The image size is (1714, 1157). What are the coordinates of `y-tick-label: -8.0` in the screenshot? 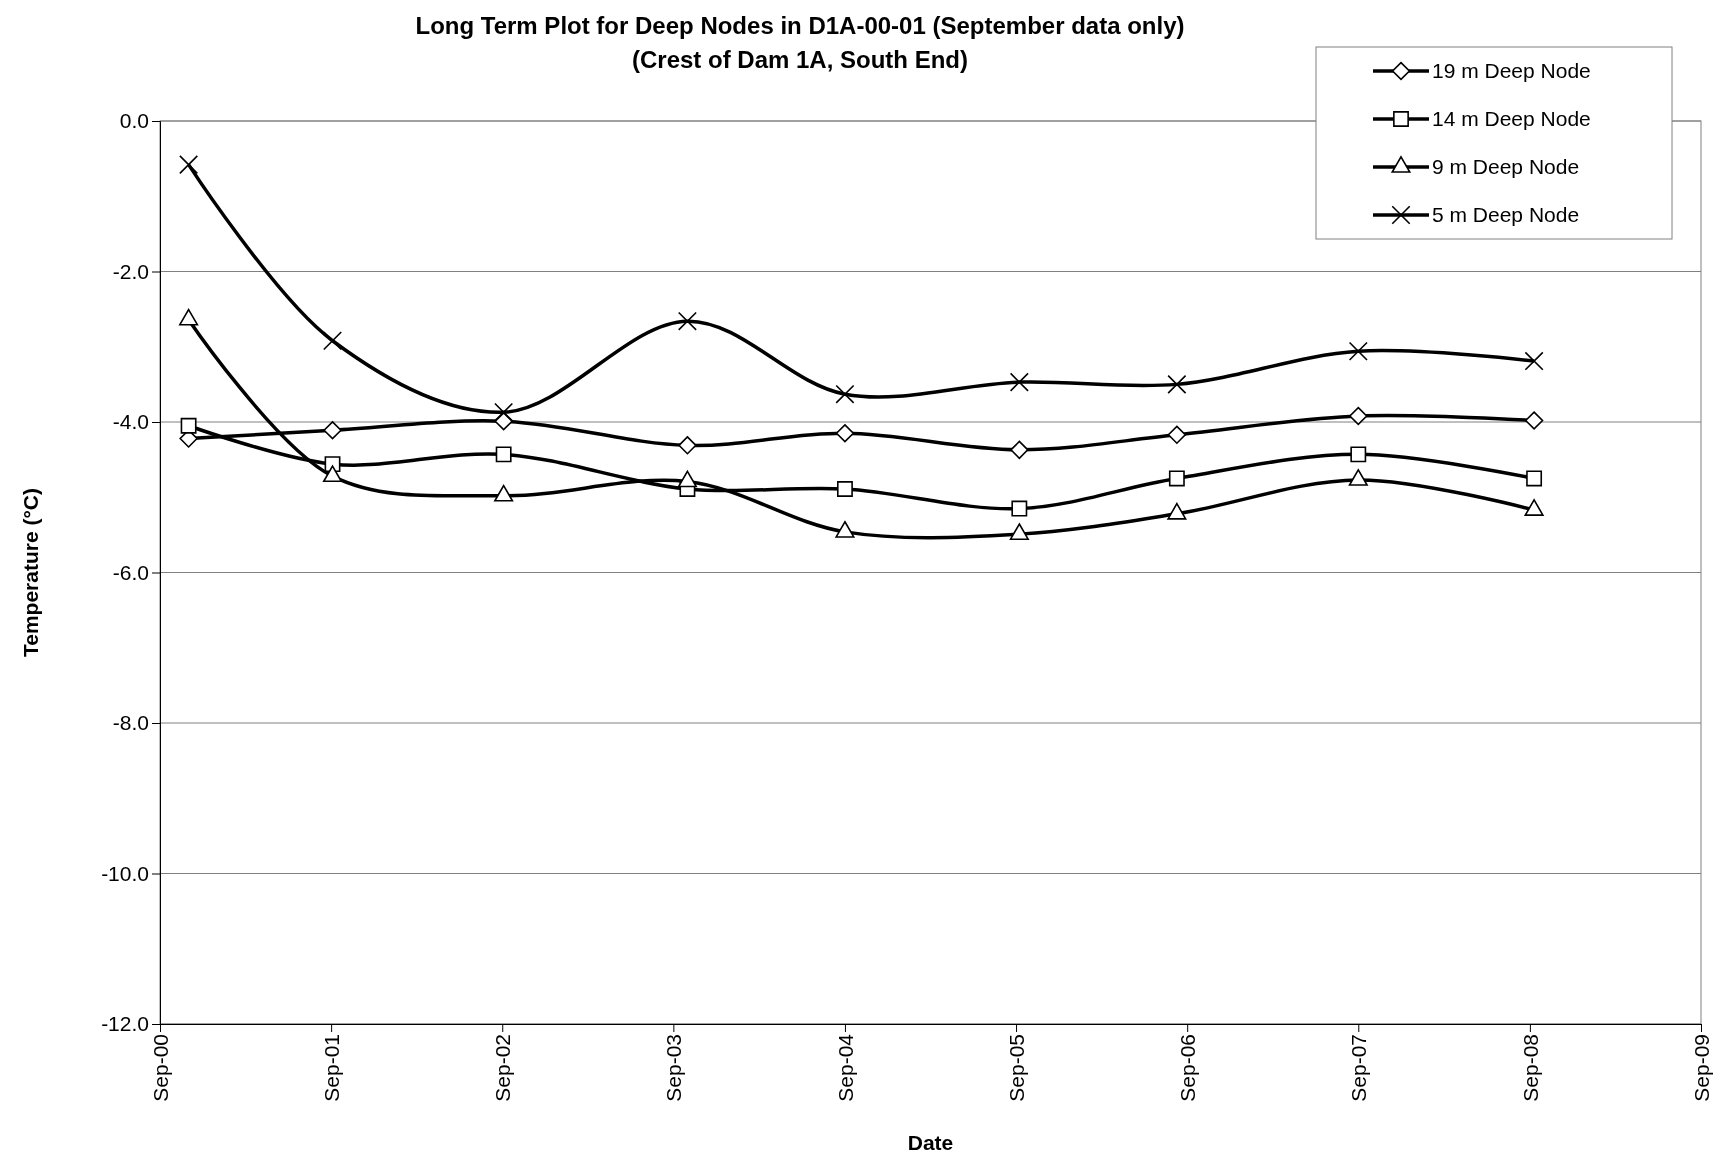 It's located at (130, 723).